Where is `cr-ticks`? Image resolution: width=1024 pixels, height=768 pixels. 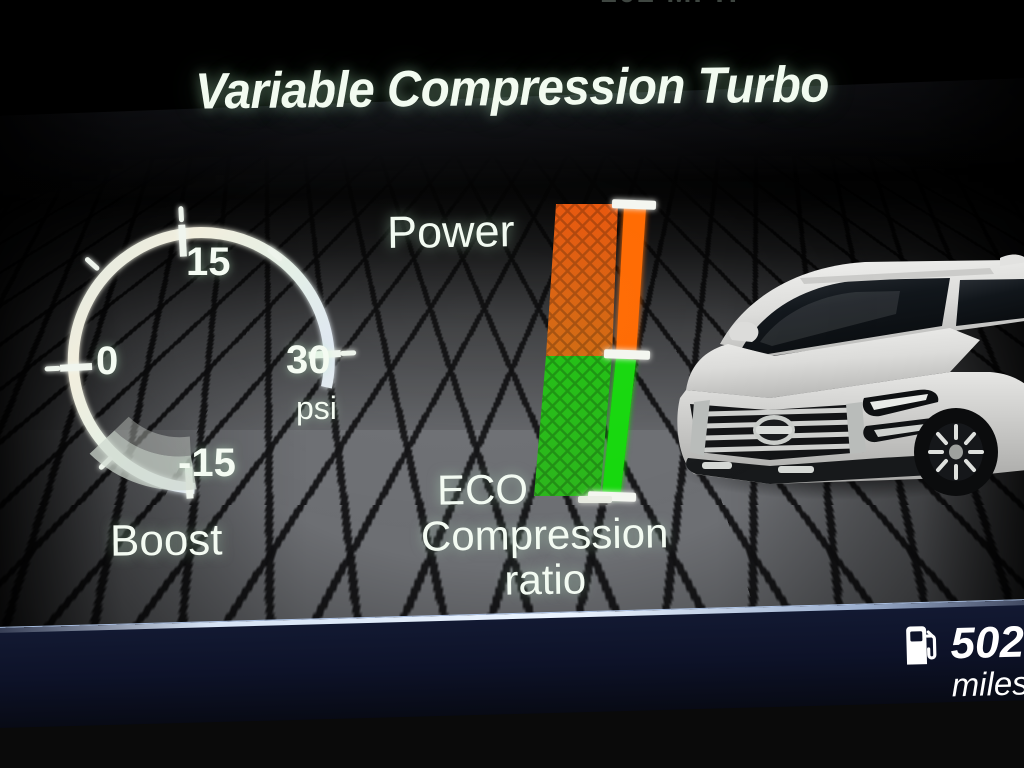 cr-ticks is located at coordinates (617, 351).